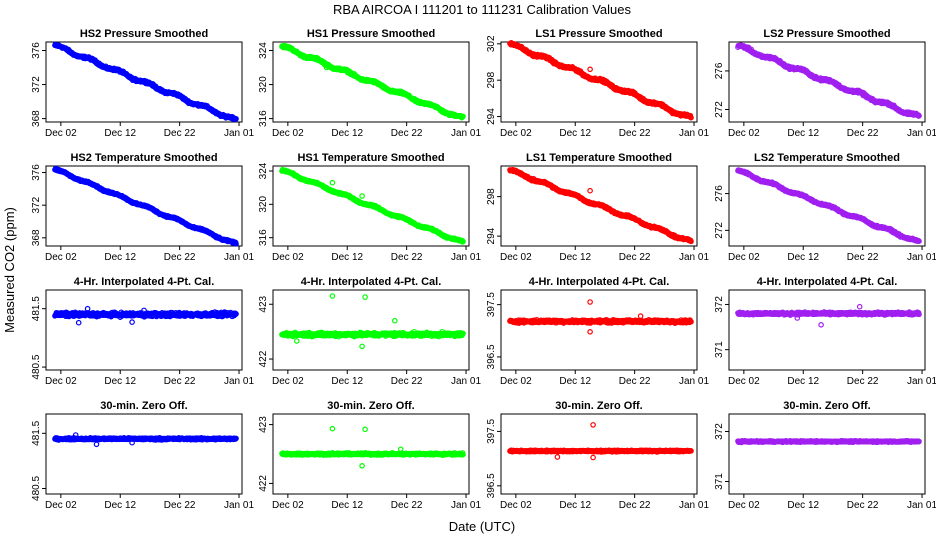 The width and height of the screenshot is (936, 540). Describe the element at coordinates (263, 303) in the screenshot. I see `y-tick-label: 423` at that location.